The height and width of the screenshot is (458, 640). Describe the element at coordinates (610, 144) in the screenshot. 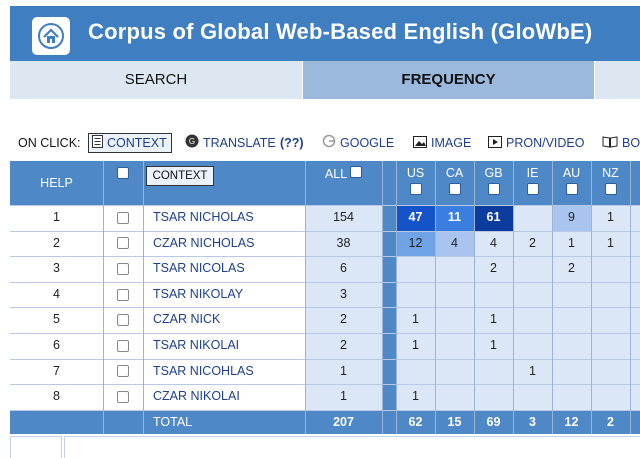

I see `book-icon` at that location.